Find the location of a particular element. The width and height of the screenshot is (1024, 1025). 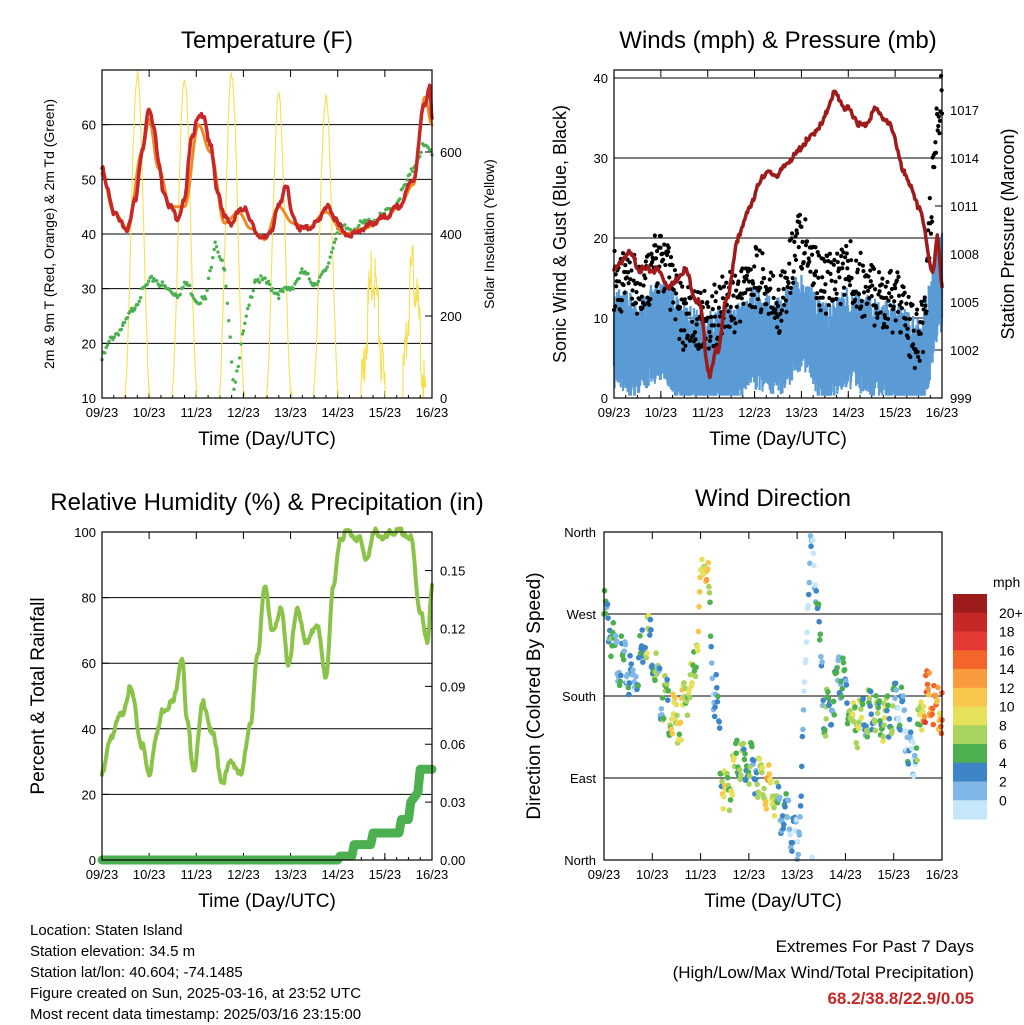

colorbar-label: 12 is located at coordinates (1007, 688).